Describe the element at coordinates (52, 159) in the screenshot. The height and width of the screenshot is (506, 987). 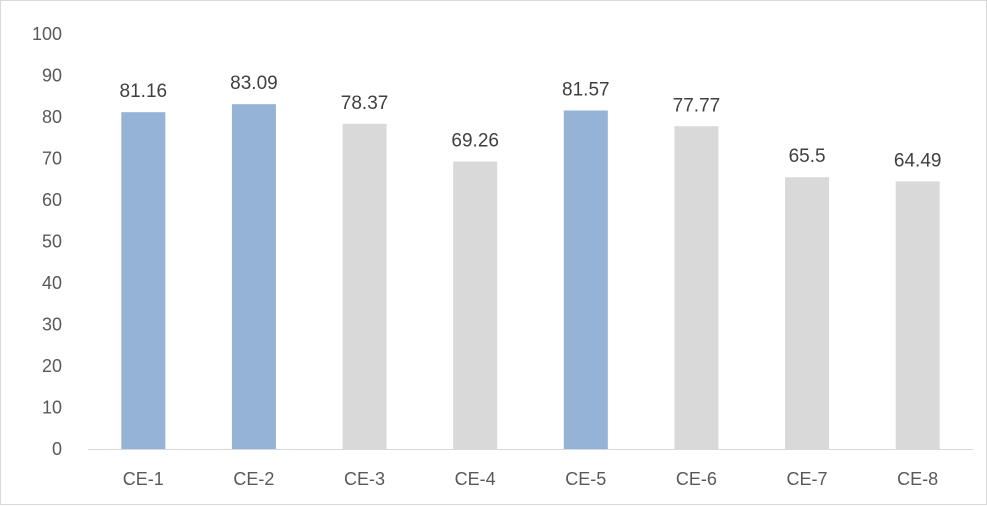
I see `y-tick-label: 70` at that location.